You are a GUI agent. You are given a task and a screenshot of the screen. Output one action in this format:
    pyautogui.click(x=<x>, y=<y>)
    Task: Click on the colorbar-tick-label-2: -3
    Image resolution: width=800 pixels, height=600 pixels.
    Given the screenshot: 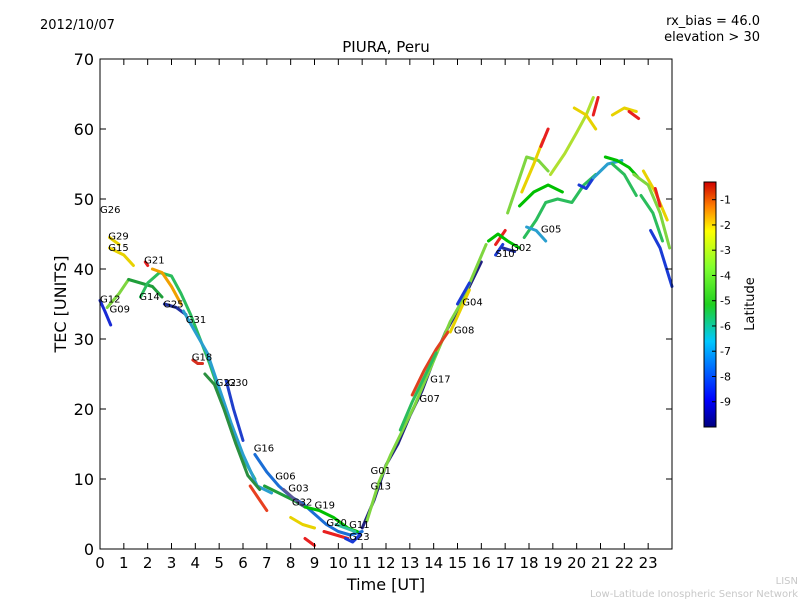 What is the action you would take?
    pyautogui.click(x=725, y=250)
    